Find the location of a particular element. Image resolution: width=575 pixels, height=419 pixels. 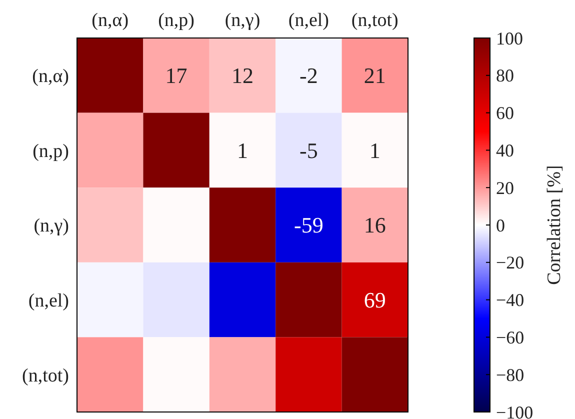

color-bar-label: 0 is located at coordinates (500, 225).